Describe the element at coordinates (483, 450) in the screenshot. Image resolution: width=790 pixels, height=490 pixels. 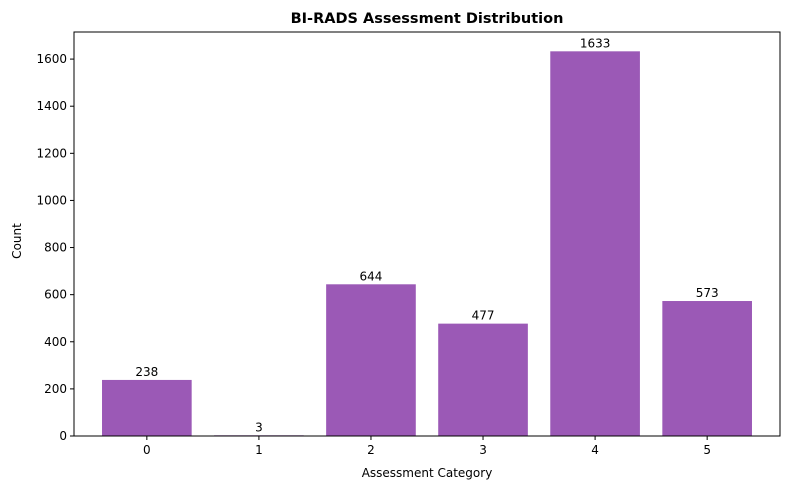
I see `x-tick-label: 3` at that location.